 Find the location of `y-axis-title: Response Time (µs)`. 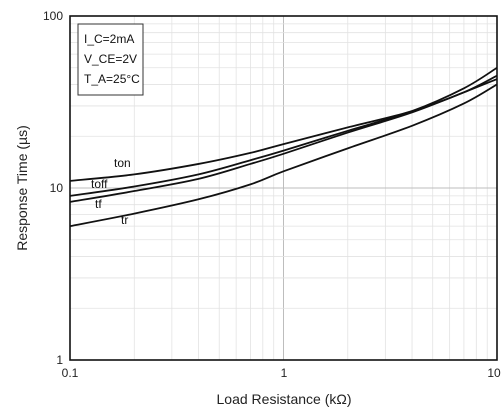

y-axis-title: Response Time (µs) is located at coordinates (22, 188).